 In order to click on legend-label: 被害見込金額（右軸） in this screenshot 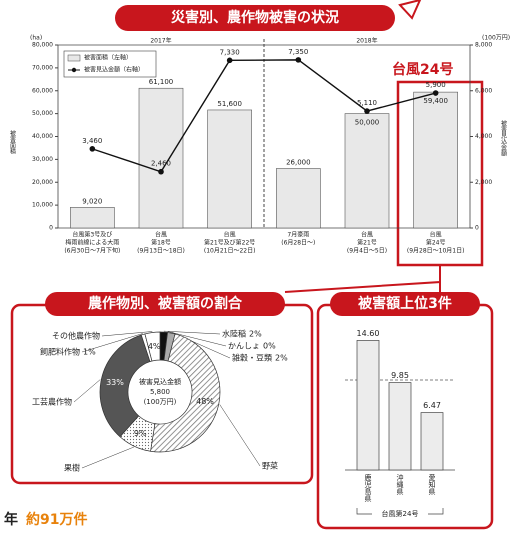, I will do `click(114, 70)`.